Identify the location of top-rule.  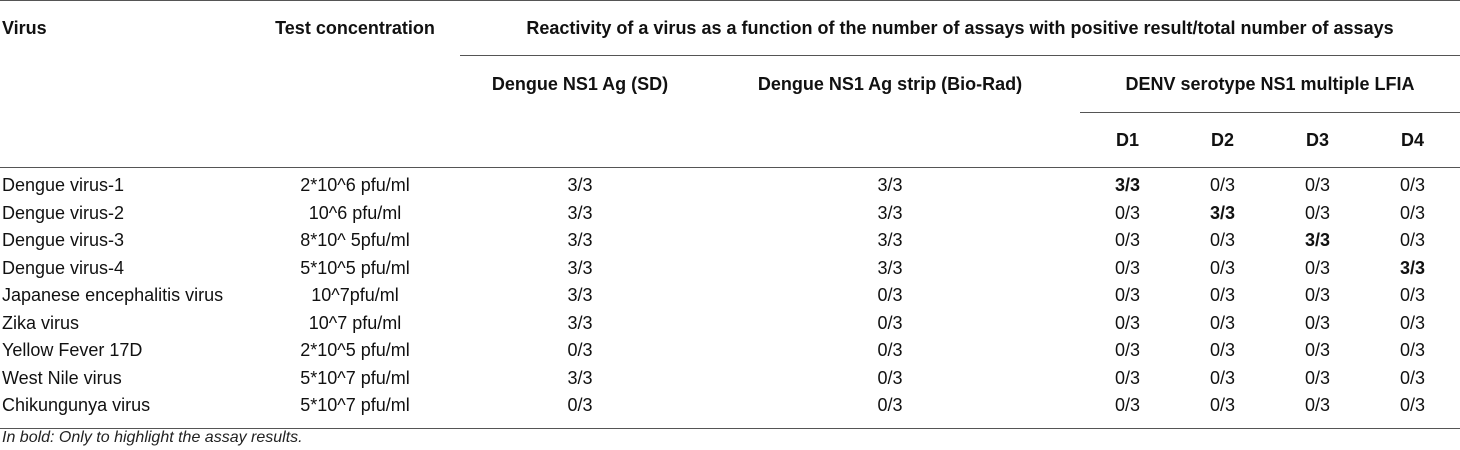
(730, 0).